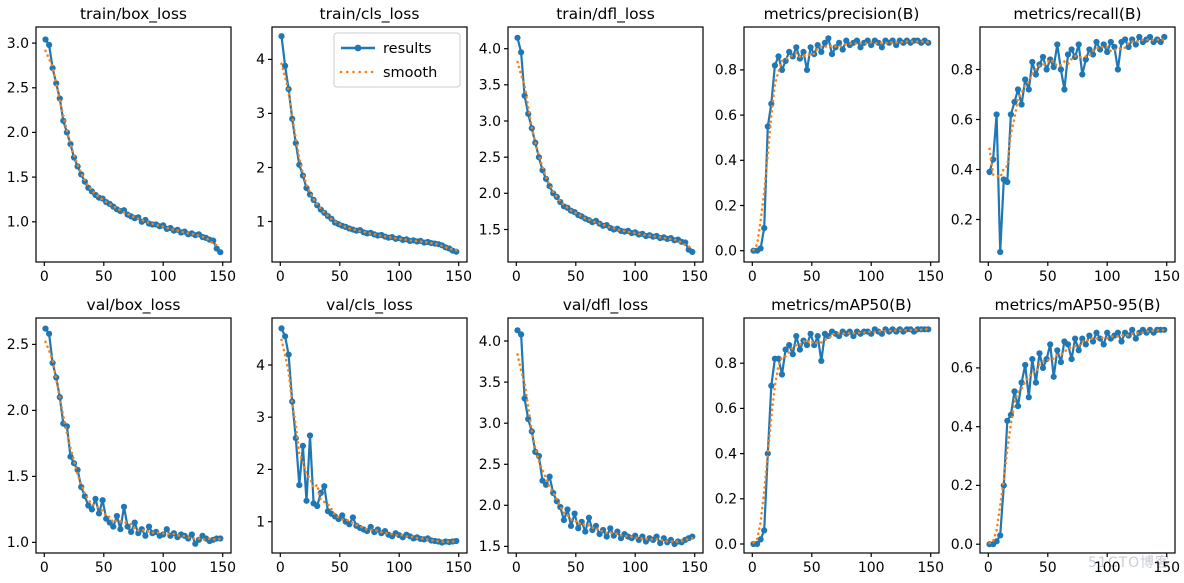  I want to click on subplot-title: val/box_loss, so click(134, 305).